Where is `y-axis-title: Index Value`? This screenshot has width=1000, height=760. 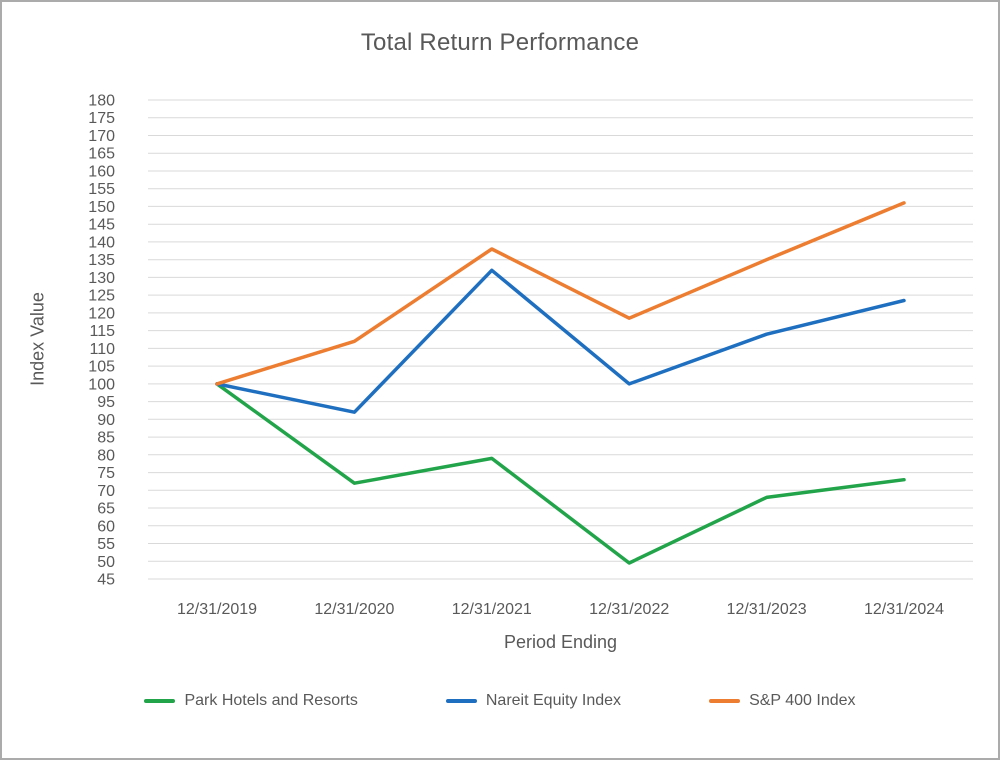
y-axis-title: Index Value is located at coordinates (37, 339).